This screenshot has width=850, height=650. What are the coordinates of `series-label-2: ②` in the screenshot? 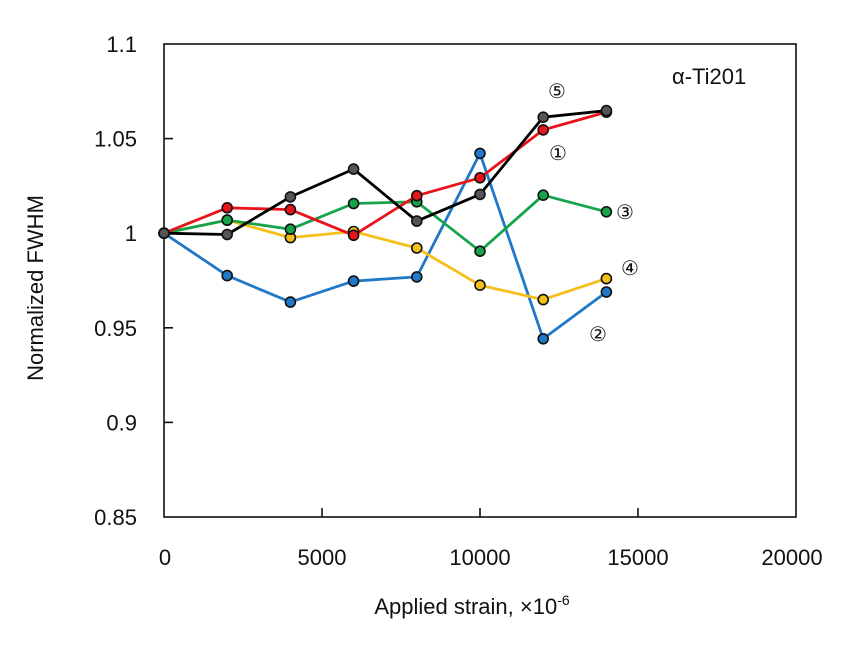 It's located at (598, 334).